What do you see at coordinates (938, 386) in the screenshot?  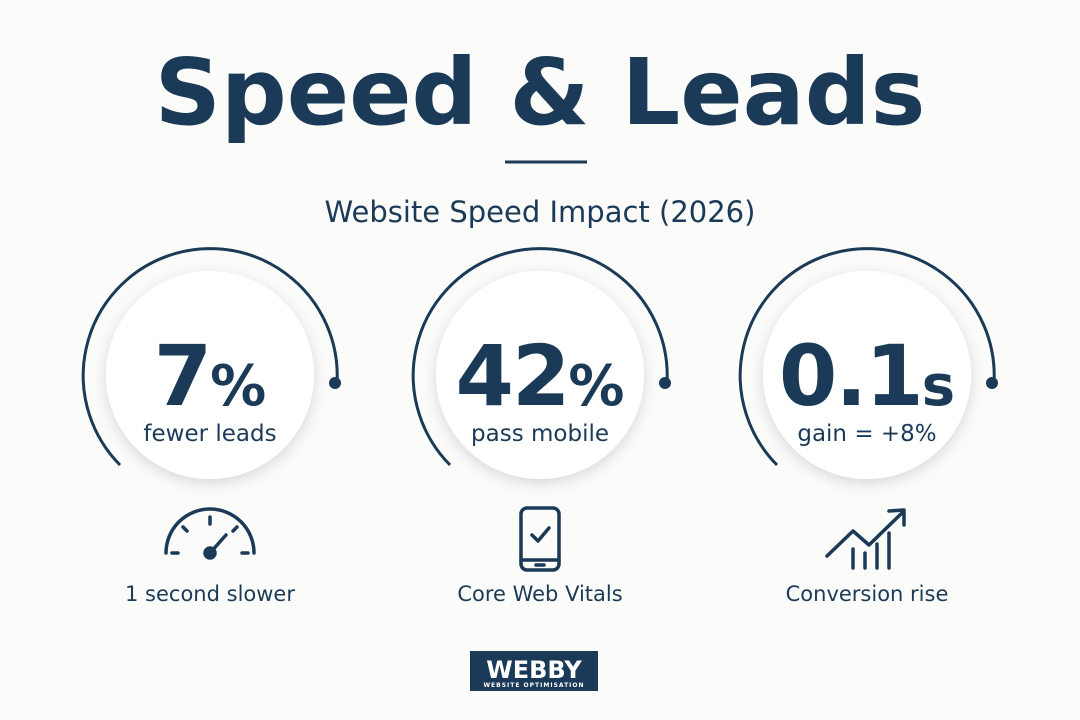 I see `stat-unit: s` at bounding box center [938, 386].